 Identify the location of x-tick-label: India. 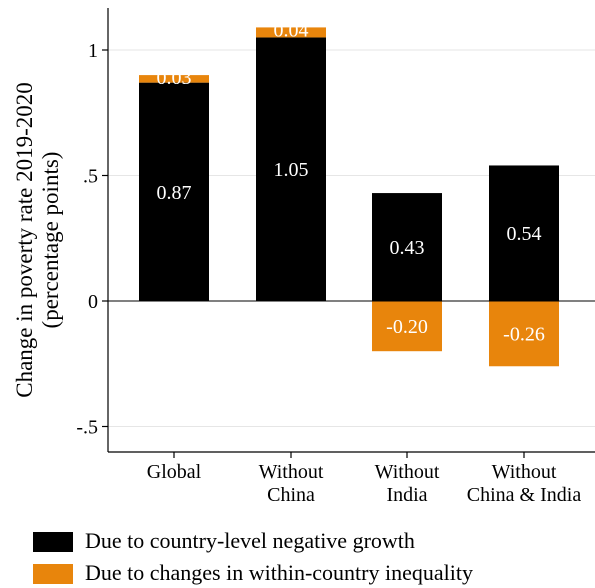
(406, 495).